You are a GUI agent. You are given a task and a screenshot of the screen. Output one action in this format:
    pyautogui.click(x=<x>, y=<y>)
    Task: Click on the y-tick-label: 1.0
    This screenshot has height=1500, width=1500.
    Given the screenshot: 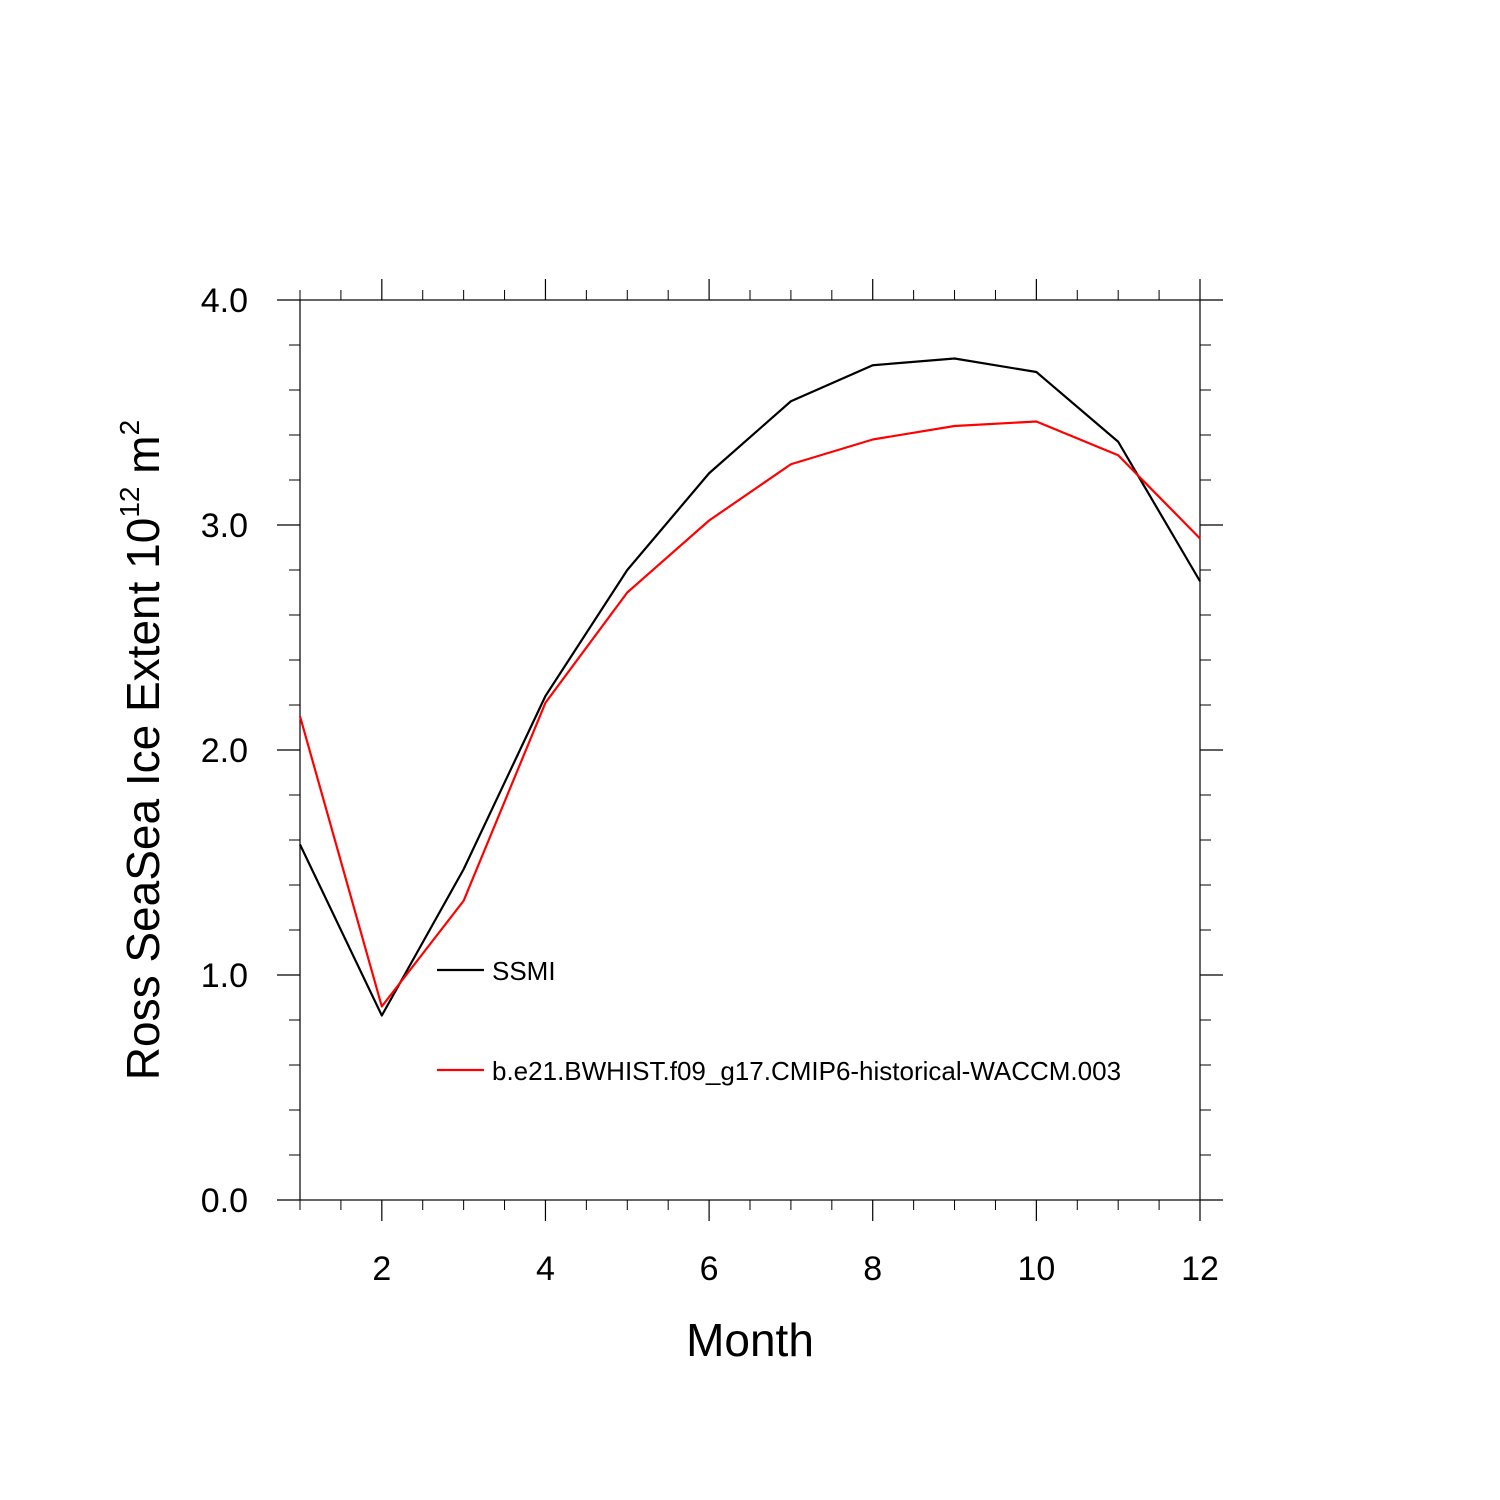 What is the action you would take?
    pyautogui.click(x=224, y=976)
    